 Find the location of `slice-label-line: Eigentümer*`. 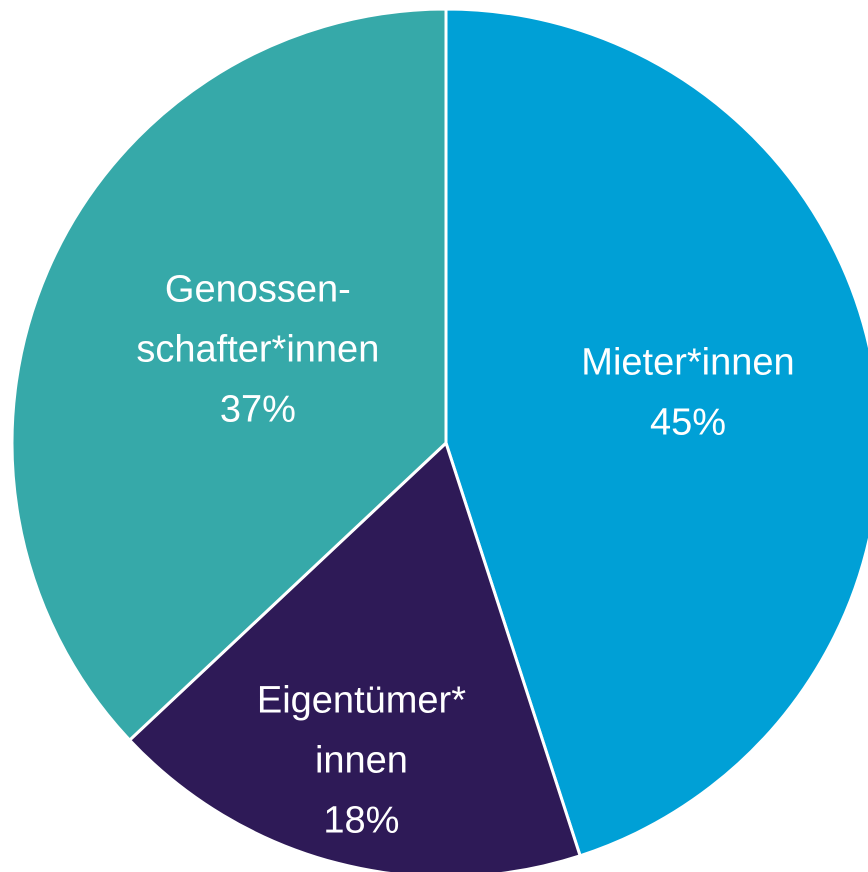

slice-label-line: Eigentümer* is located at coordinates (361, 700).